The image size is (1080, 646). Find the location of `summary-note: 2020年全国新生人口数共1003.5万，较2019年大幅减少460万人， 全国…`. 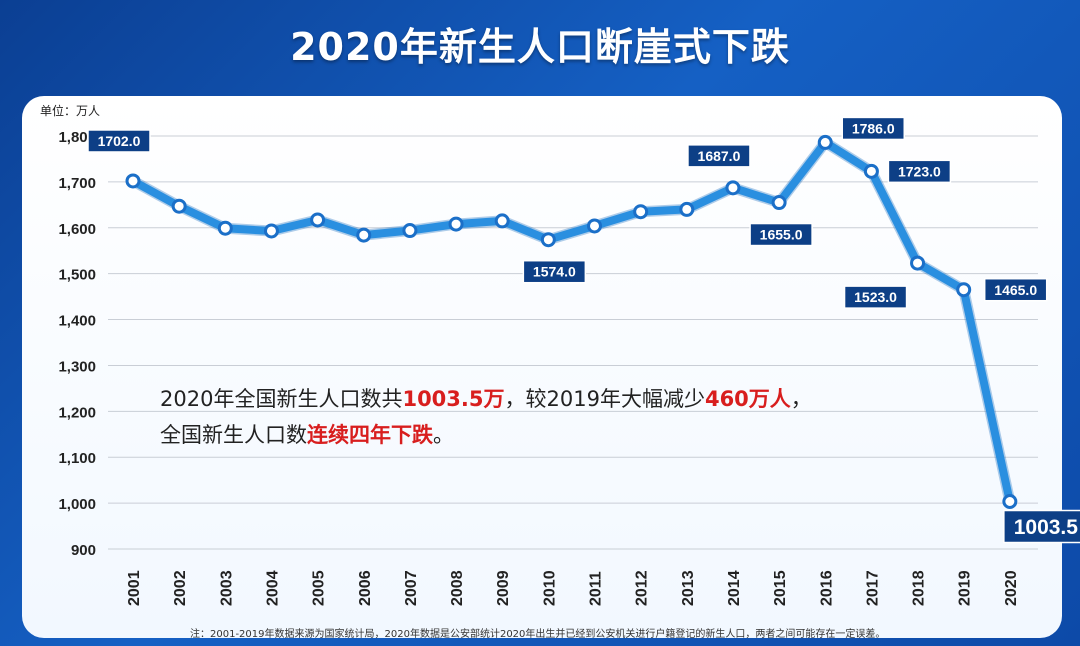

summary-note: 2020年全国新生人口数共1003.5万，较2019年大幅减少460万人， 全国… is located at coordinates (486, 417).